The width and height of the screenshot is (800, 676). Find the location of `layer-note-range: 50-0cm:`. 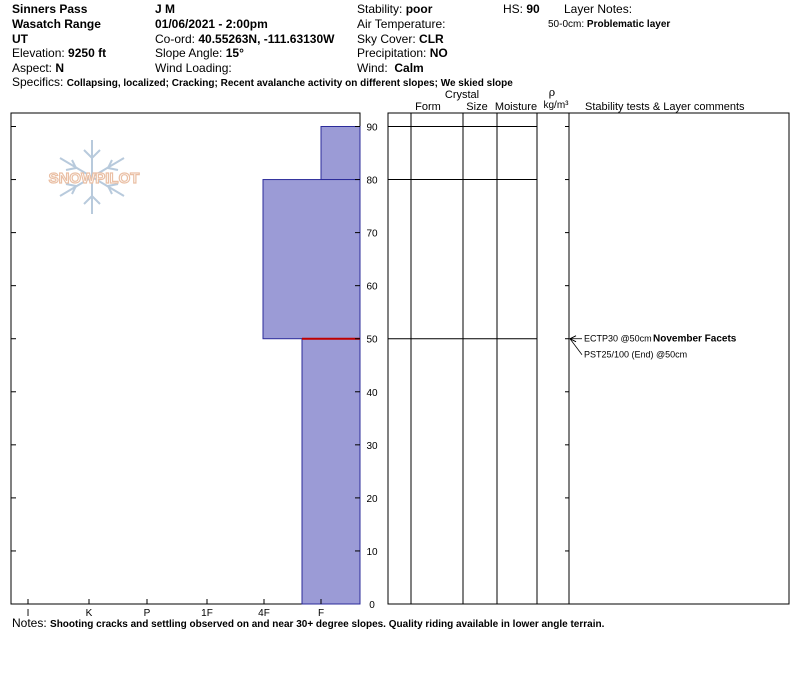

layer-note-range: 50-0cm: is located at coordinates (566, 24).